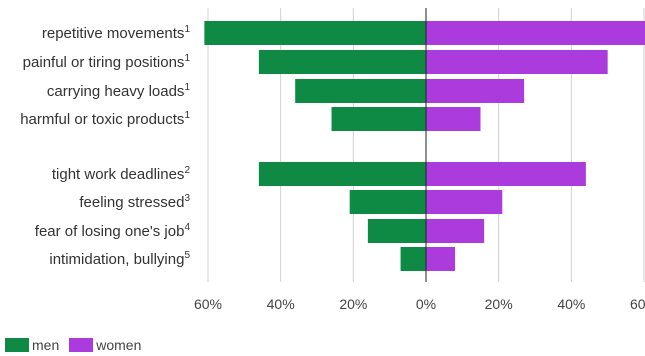 This screenshot has width=645, height=356. Describe the element at coordinates (116, 33) in the screenshot. I see `category-label: repetitive movements1` at that location.